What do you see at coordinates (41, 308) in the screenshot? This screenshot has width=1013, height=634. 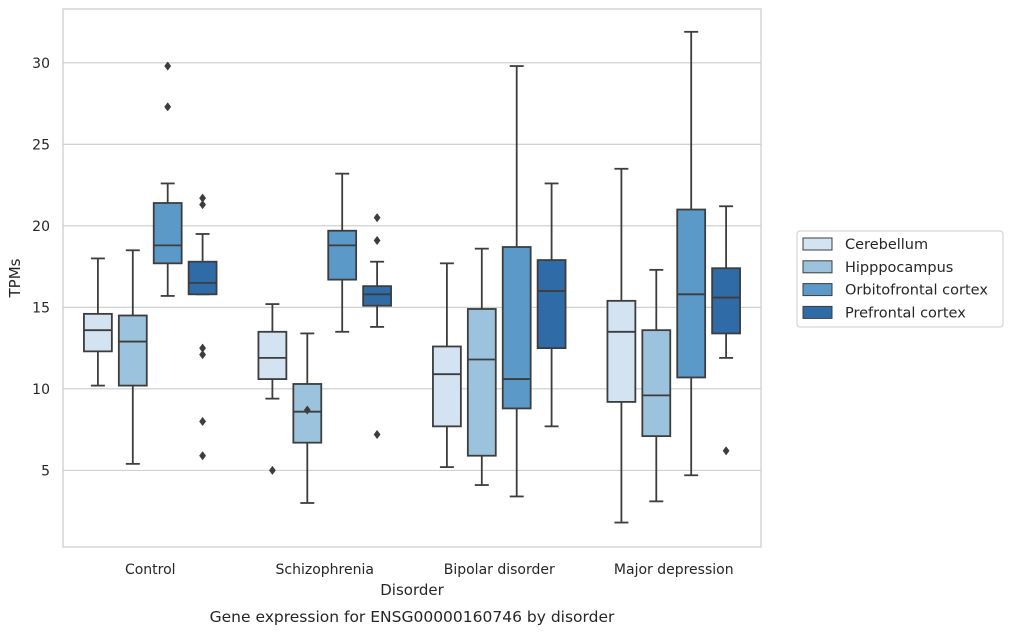 I see `y-tick-label: 15` at bounding box center [41, 308].